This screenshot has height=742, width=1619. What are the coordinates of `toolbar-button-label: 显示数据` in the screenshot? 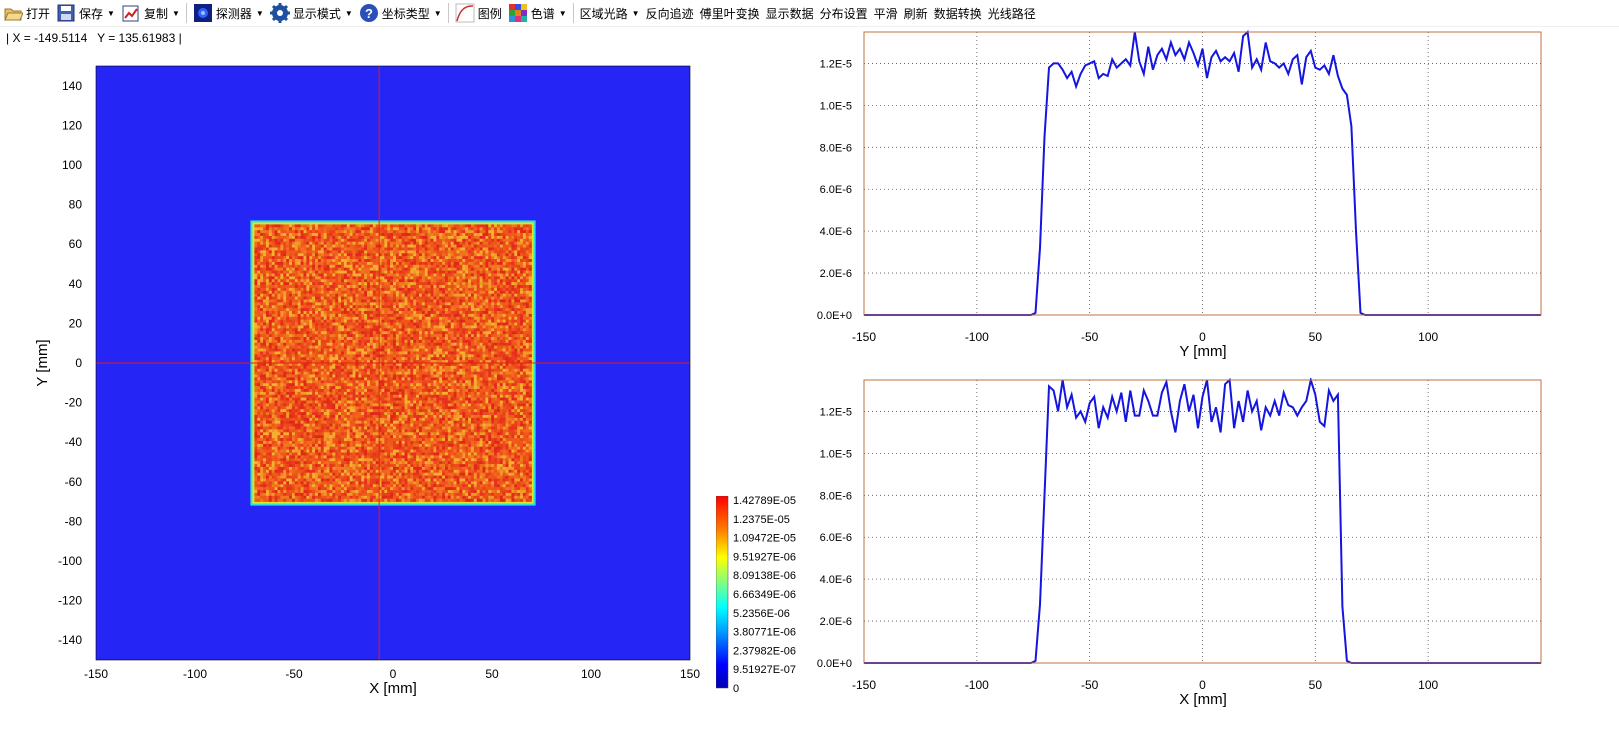 It's located at (789, 13).